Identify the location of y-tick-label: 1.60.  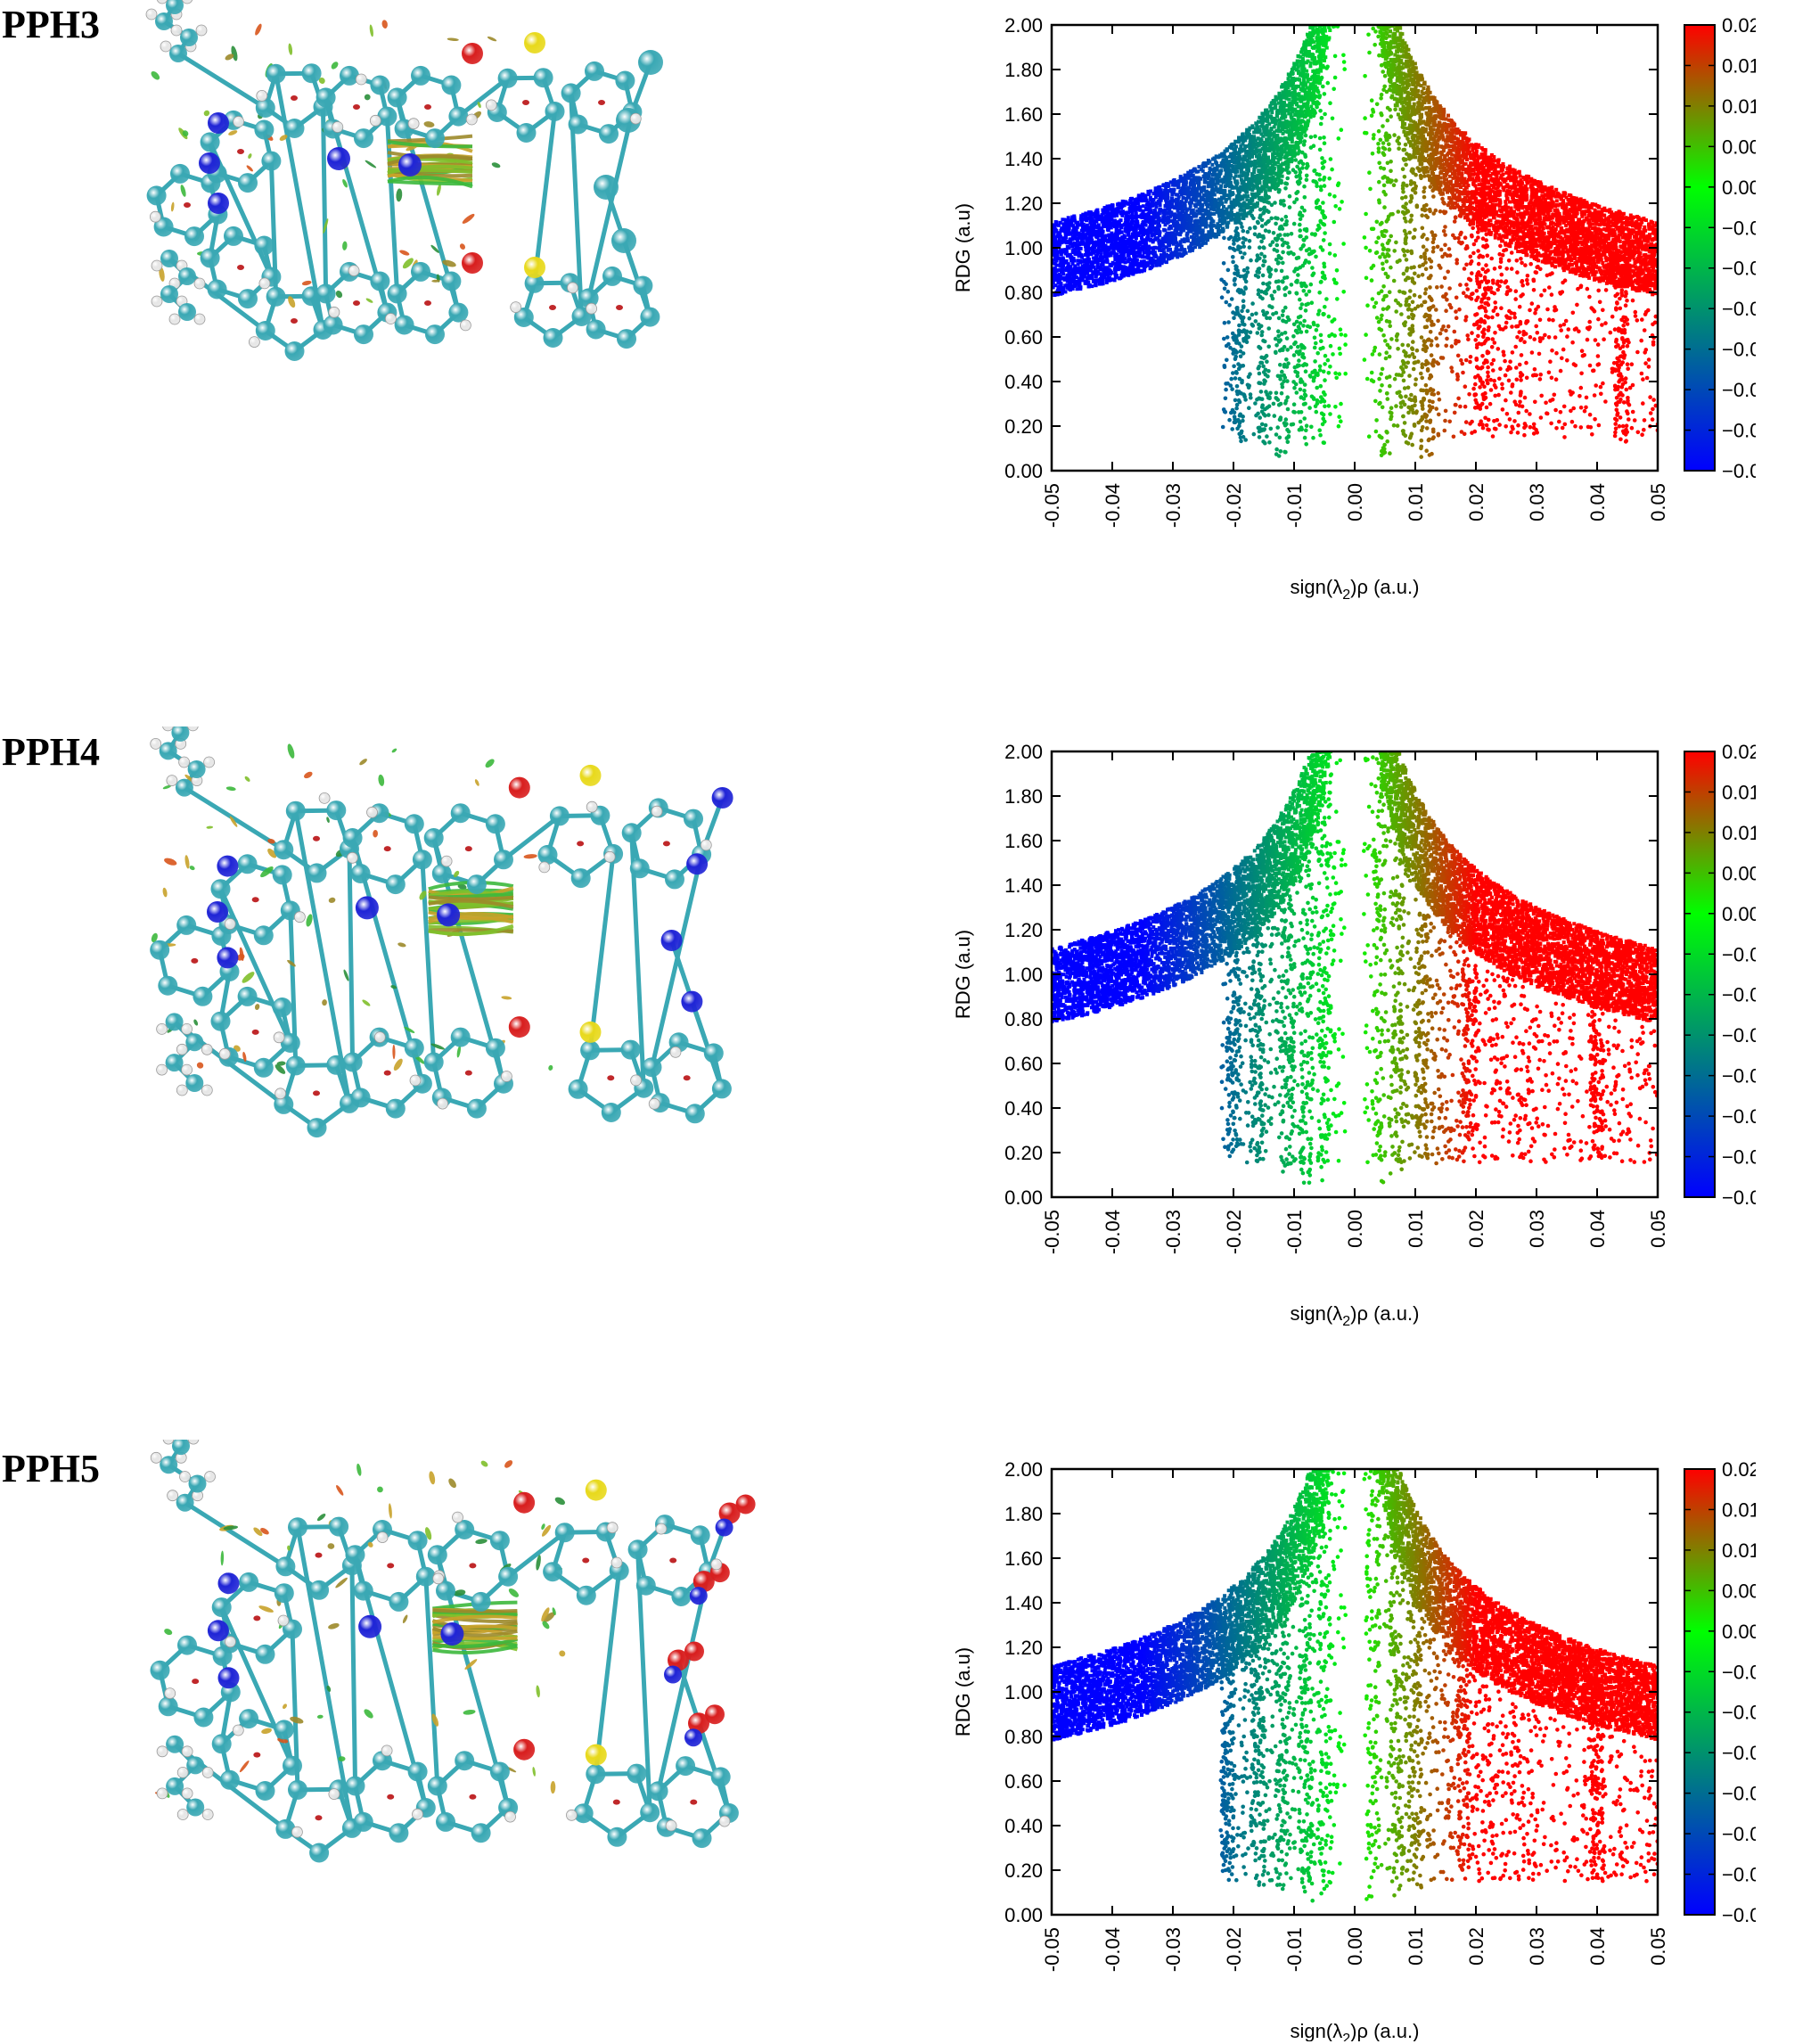
(1023, 115).